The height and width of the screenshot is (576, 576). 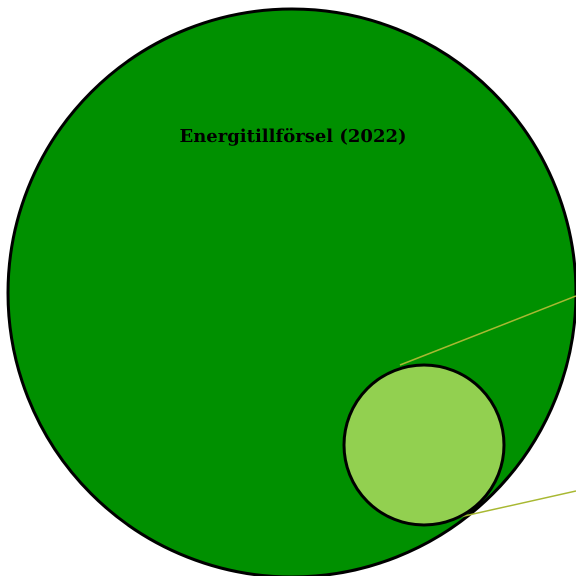 I want to click on diagram-title: Energitillförsel (2022), so click(x=292, y=136).